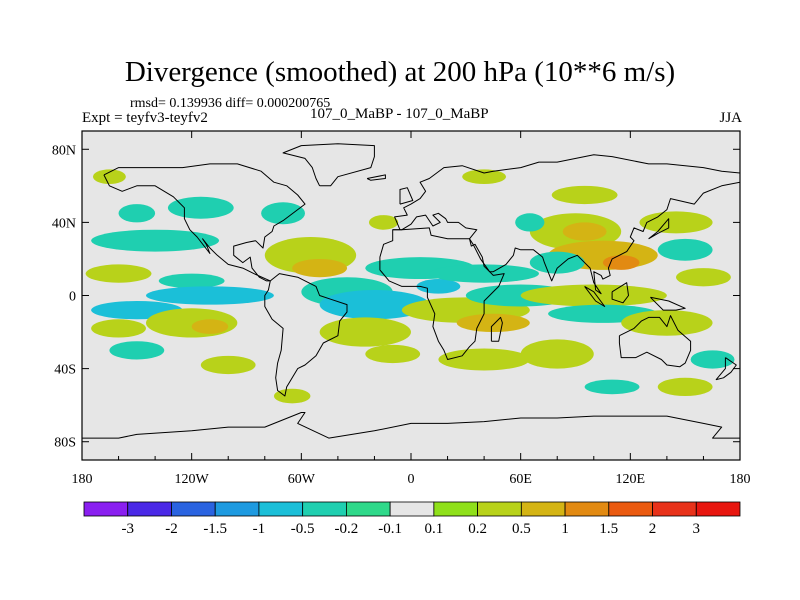  What do you see at coordinates (65, 370) in the screenshot?
I see `y-tick-label-3: 40S` at bounding box center [65, 370].